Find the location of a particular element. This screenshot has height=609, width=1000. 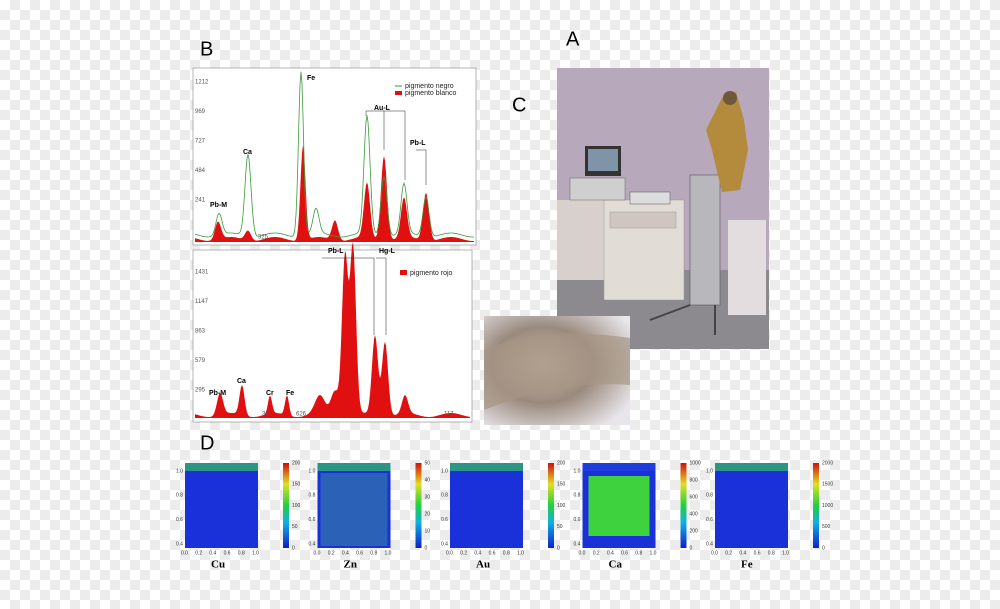

colorbar-label: 400 is located at coordinates (694, 514).